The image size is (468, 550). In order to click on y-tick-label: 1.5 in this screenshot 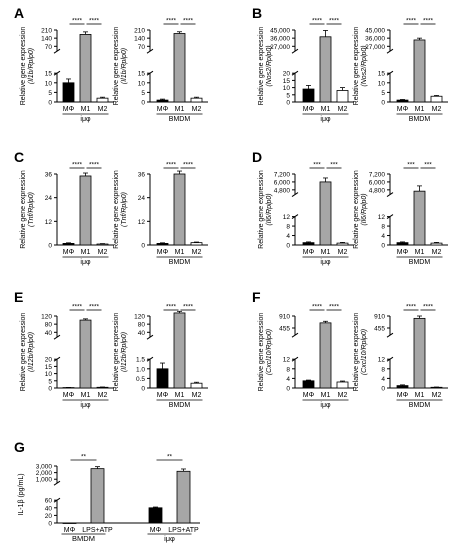, I will do `click(140, 360)`.